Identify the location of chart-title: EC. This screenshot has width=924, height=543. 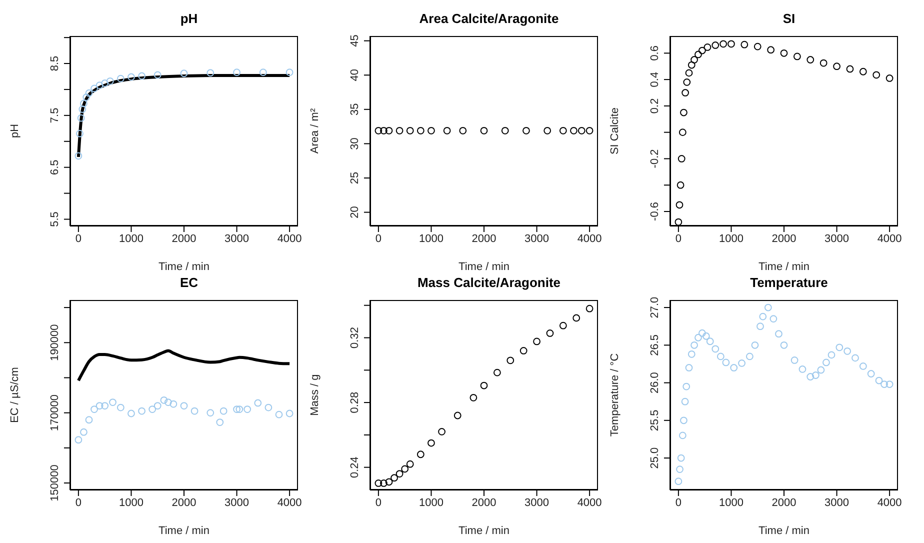
(189, 283).